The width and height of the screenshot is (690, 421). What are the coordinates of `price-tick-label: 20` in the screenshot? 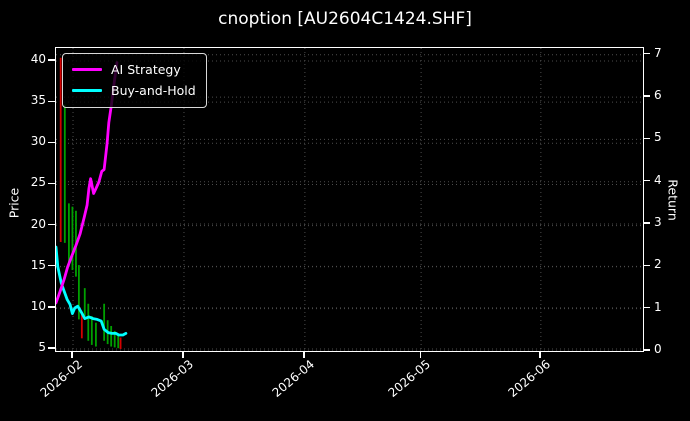 It's located at (38, 223).